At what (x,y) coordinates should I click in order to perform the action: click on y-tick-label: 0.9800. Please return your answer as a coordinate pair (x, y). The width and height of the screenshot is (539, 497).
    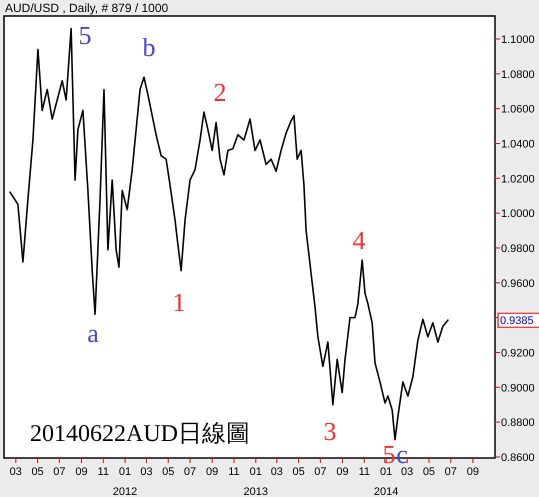
    Looking at the image, I should click on (518, 248).